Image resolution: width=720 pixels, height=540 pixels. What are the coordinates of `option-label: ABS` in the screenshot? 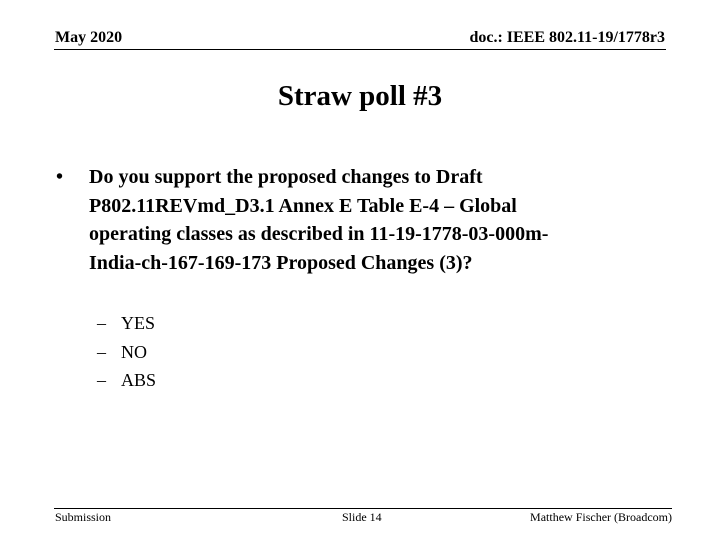 It's located at (139, 380).